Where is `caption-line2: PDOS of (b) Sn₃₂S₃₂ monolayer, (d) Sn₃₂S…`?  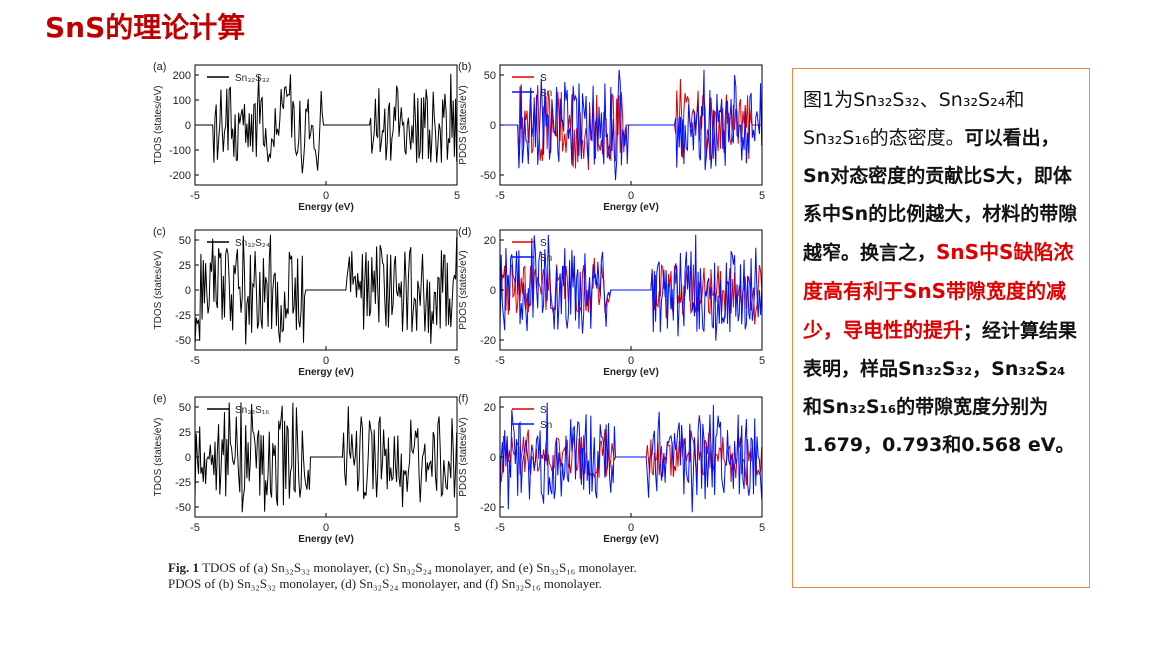 caption-line2: PDOS of (b) Sn₃₂S₃₂ monolayer, (d) Sn₃₂S… is located at coordinates (385, 583).